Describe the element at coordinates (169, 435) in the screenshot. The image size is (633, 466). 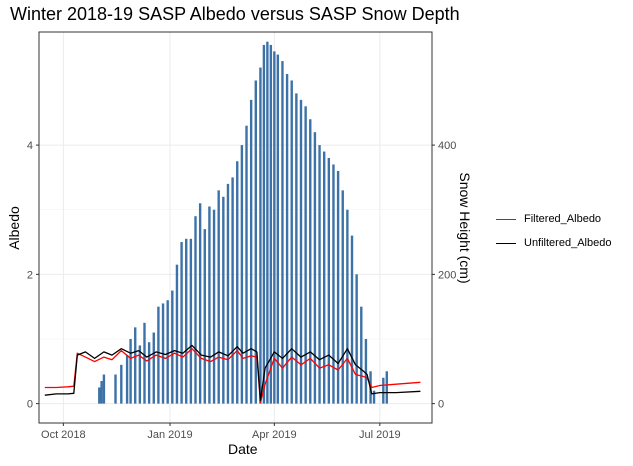
I see `x-tick-label: Jan 2019` at that location.